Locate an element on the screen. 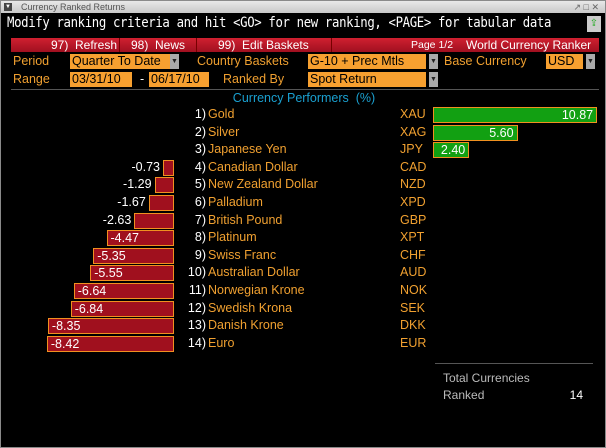  total-count: 14 is located at coordinates (576, 395).